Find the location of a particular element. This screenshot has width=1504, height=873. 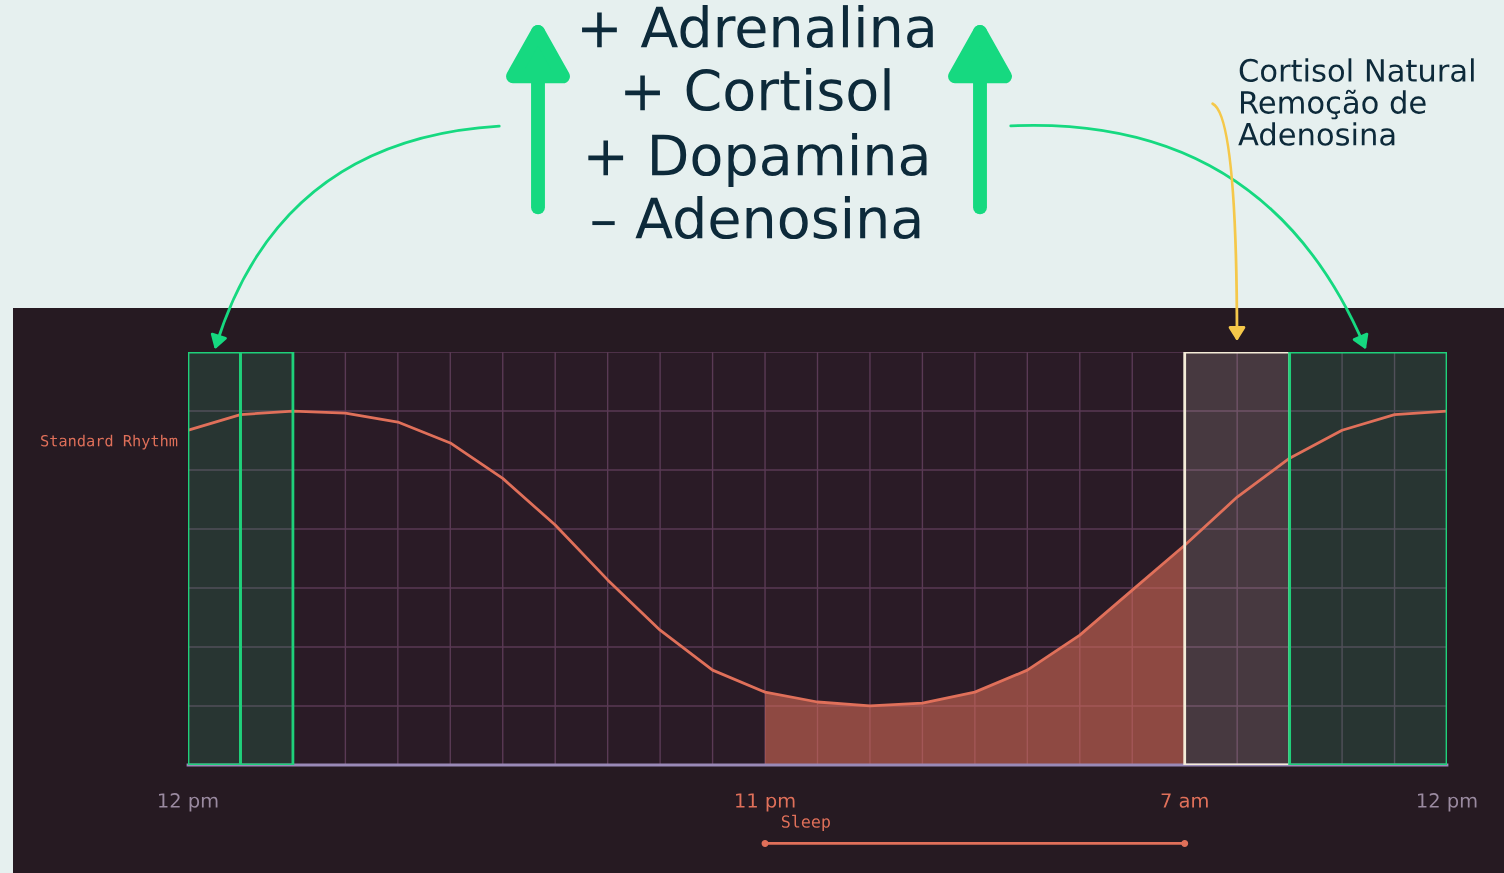

text: Cortisol Natural Remoção de Adenosina is located at coordinates (1356, 102).